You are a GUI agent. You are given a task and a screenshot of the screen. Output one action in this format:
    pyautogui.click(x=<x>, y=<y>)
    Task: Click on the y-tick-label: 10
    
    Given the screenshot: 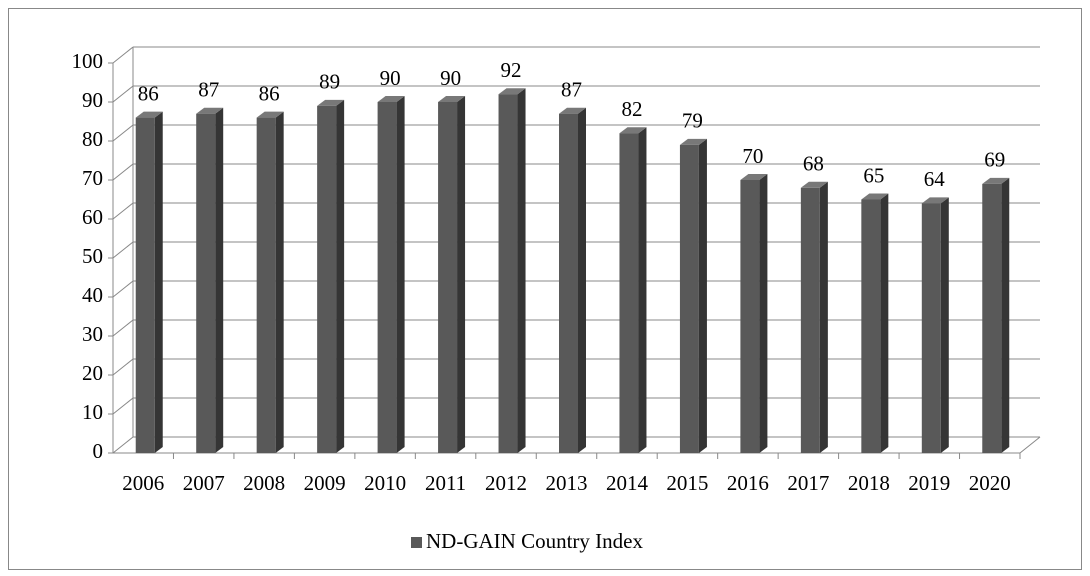 What is the action you would take?
    pyautogui.click(x=92, y=412)
    